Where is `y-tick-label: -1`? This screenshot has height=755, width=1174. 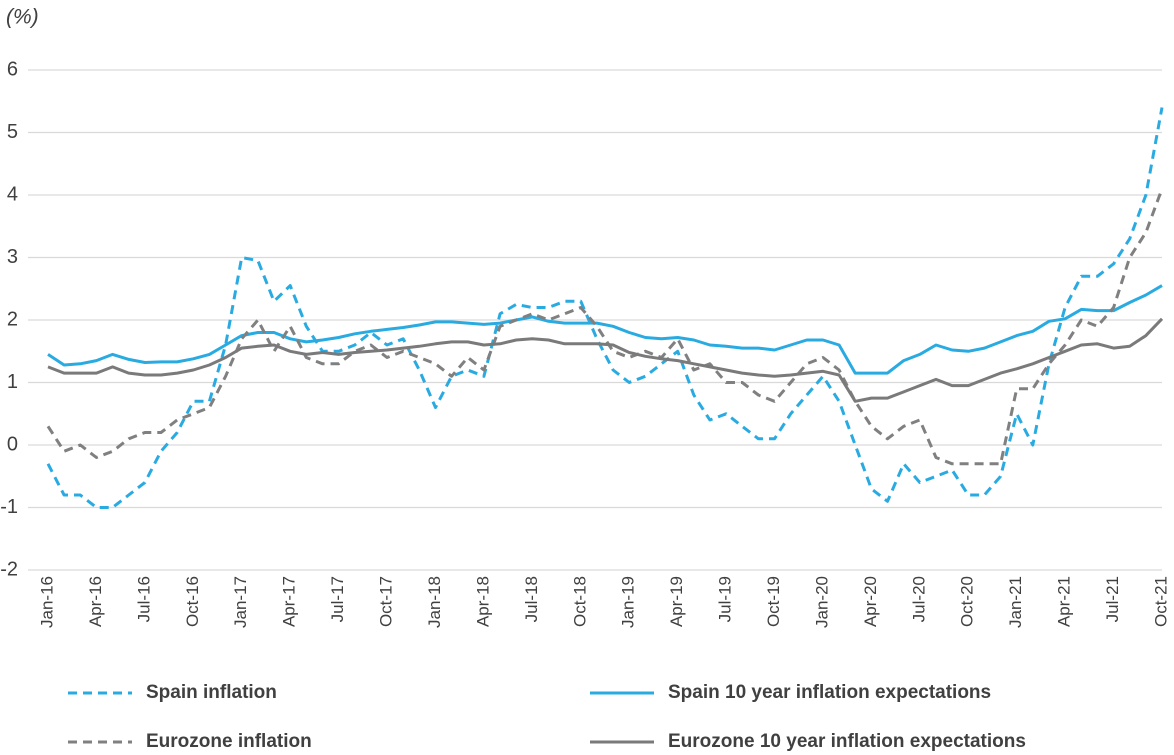 y-tick-label: -1 is located at coordinates (9, 507).